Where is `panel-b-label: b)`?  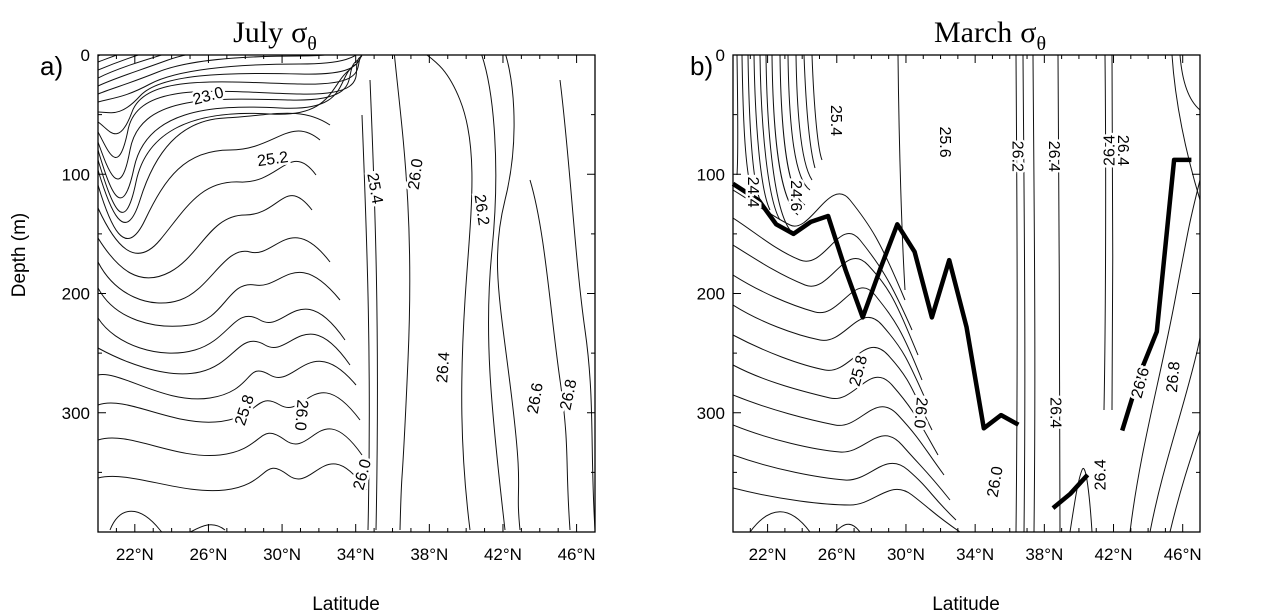
panel-b-label: b) is located at coordinates (701, 66).